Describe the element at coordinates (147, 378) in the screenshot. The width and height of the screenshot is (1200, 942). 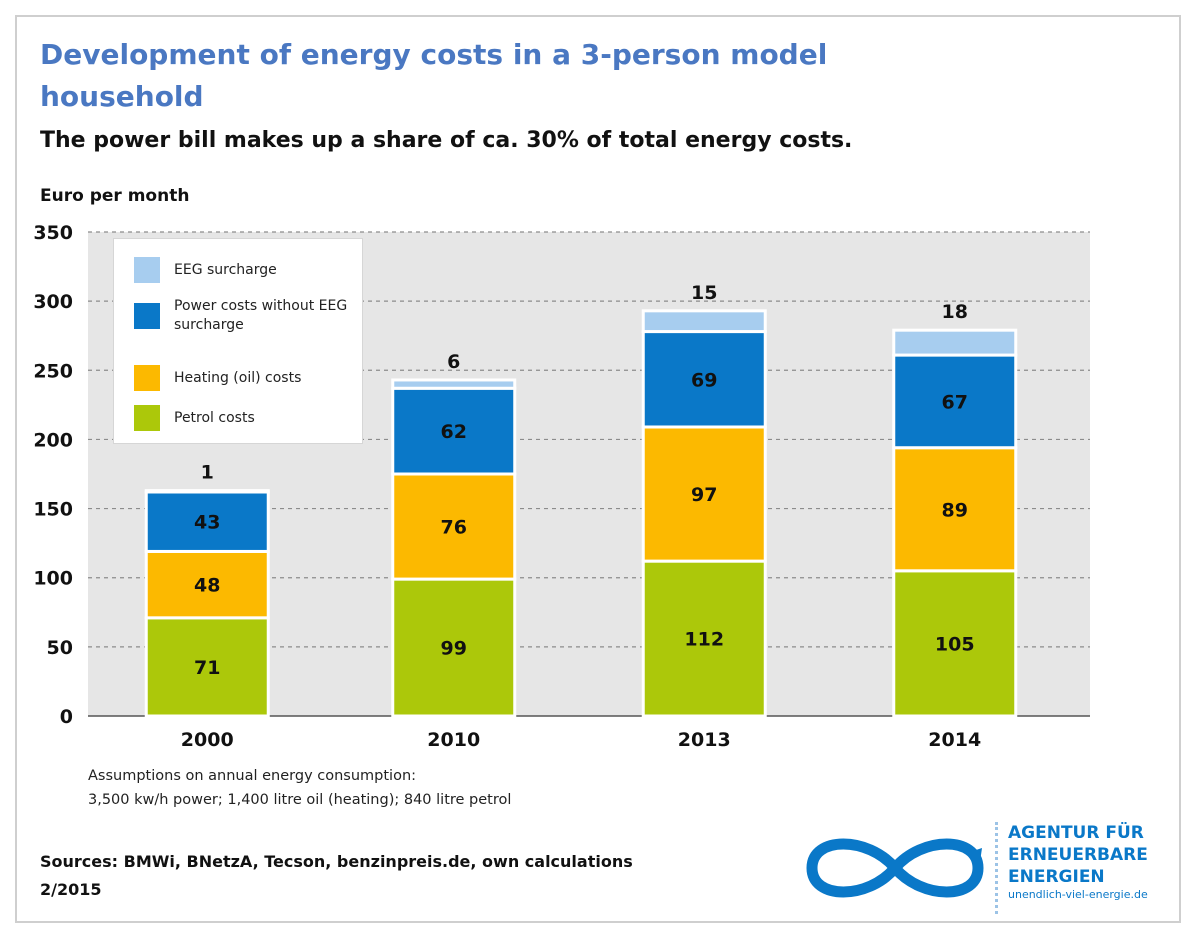
I see `legend-swatch-heating-costs` at that location.